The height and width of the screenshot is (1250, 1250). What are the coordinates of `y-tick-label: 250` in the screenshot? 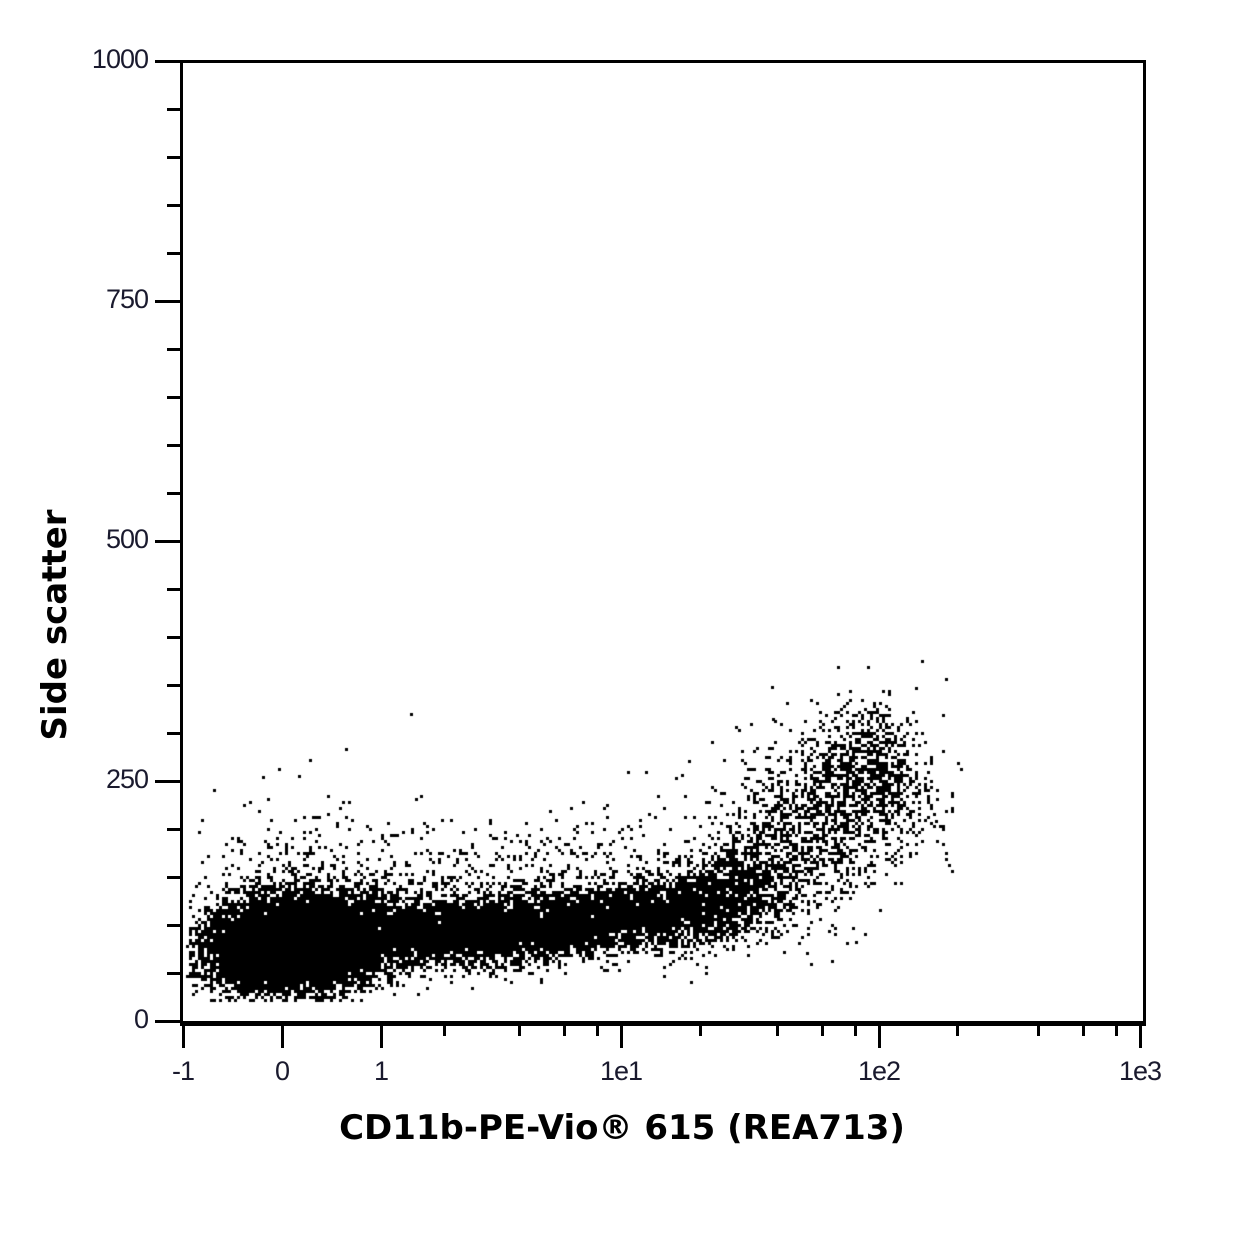 It's located at (127, 779).